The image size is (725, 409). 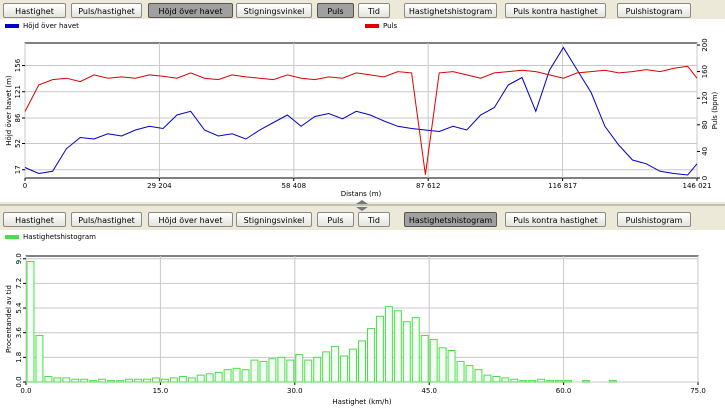 I want to click on y-tick-label: 5.4, so click(x=19, y=308).